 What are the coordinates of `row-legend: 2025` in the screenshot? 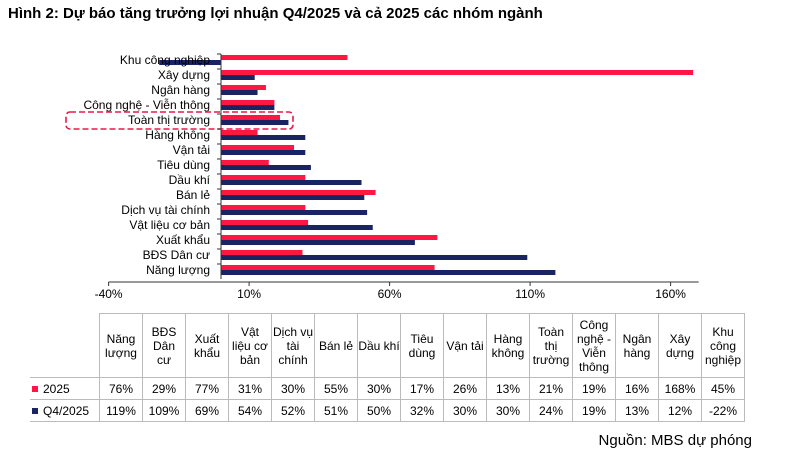 It's located at (65, 388).